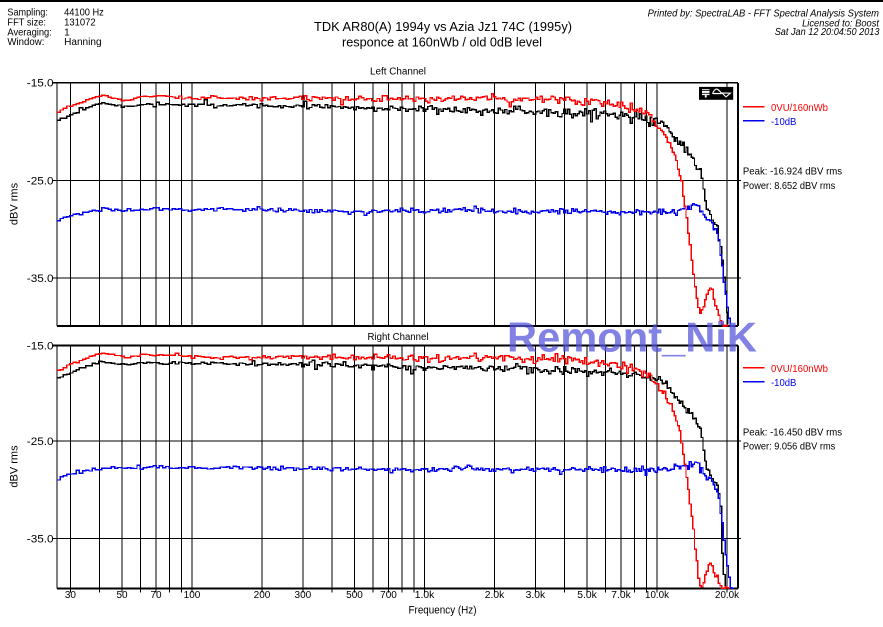 This screenshot has height=627, width=883. What do you see at coordinates (354, 595) in the screenshot?
I see `svg-text: 500` at bounding box center [354, 595].